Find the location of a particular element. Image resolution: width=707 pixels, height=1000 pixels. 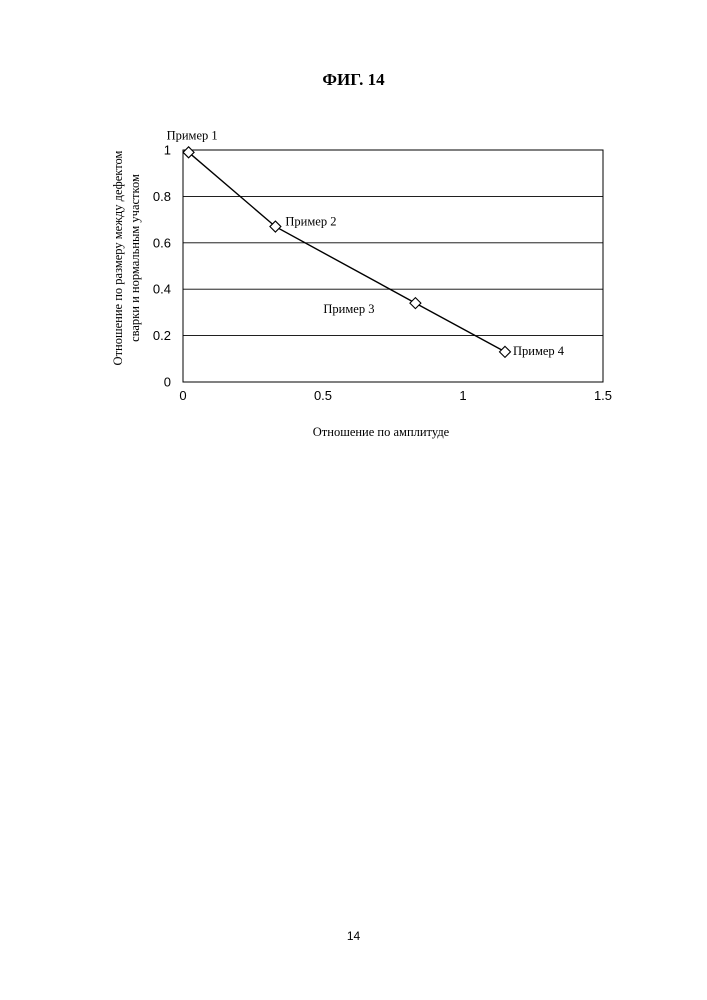

y-tick-label: 0.8 is located at coordinates (162, 196).